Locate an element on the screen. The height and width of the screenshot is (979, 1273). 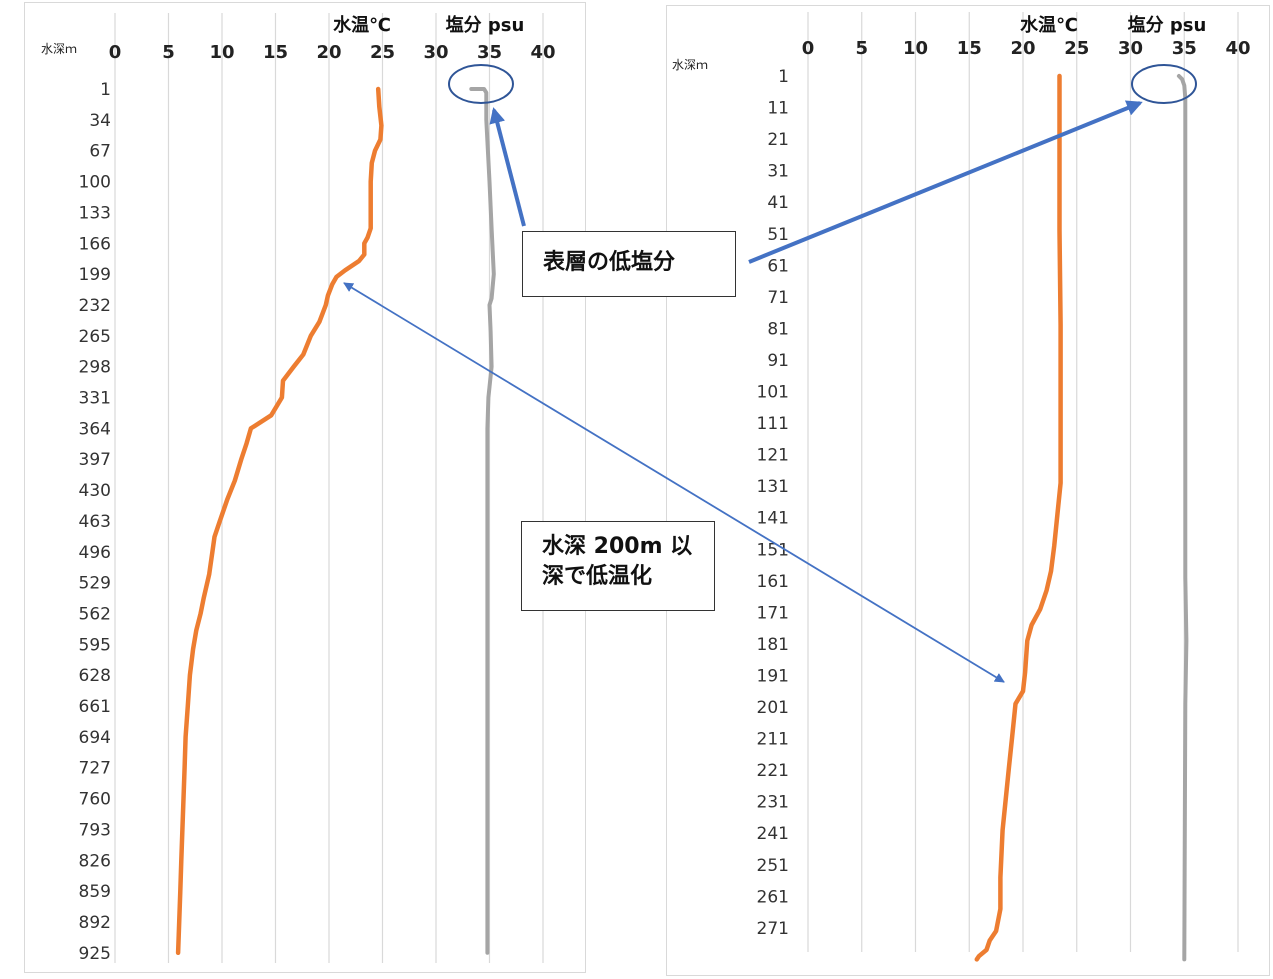
depth-tick-label: 101 is located at coordinates (773, 393).